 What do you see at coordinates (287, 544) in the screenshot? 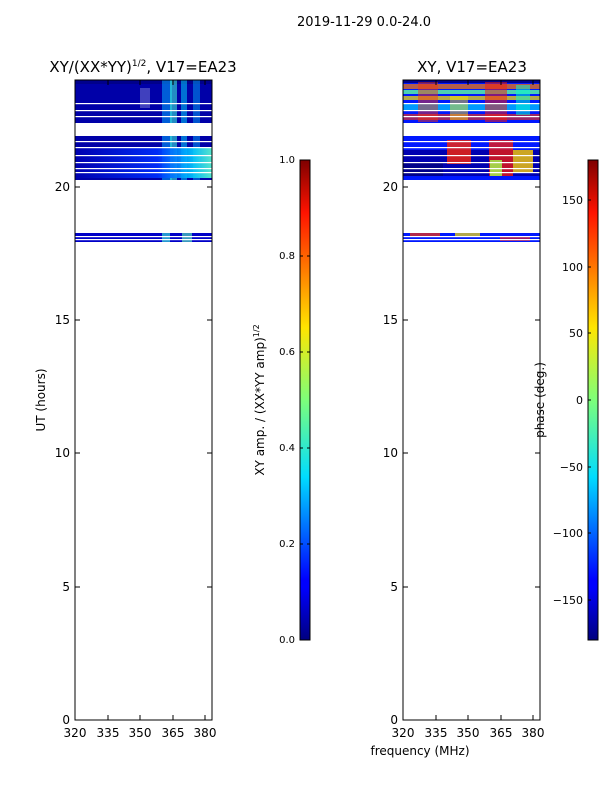
I see `amplitude-colorbar-tick: 0.2` at bounding box center [287, 544].